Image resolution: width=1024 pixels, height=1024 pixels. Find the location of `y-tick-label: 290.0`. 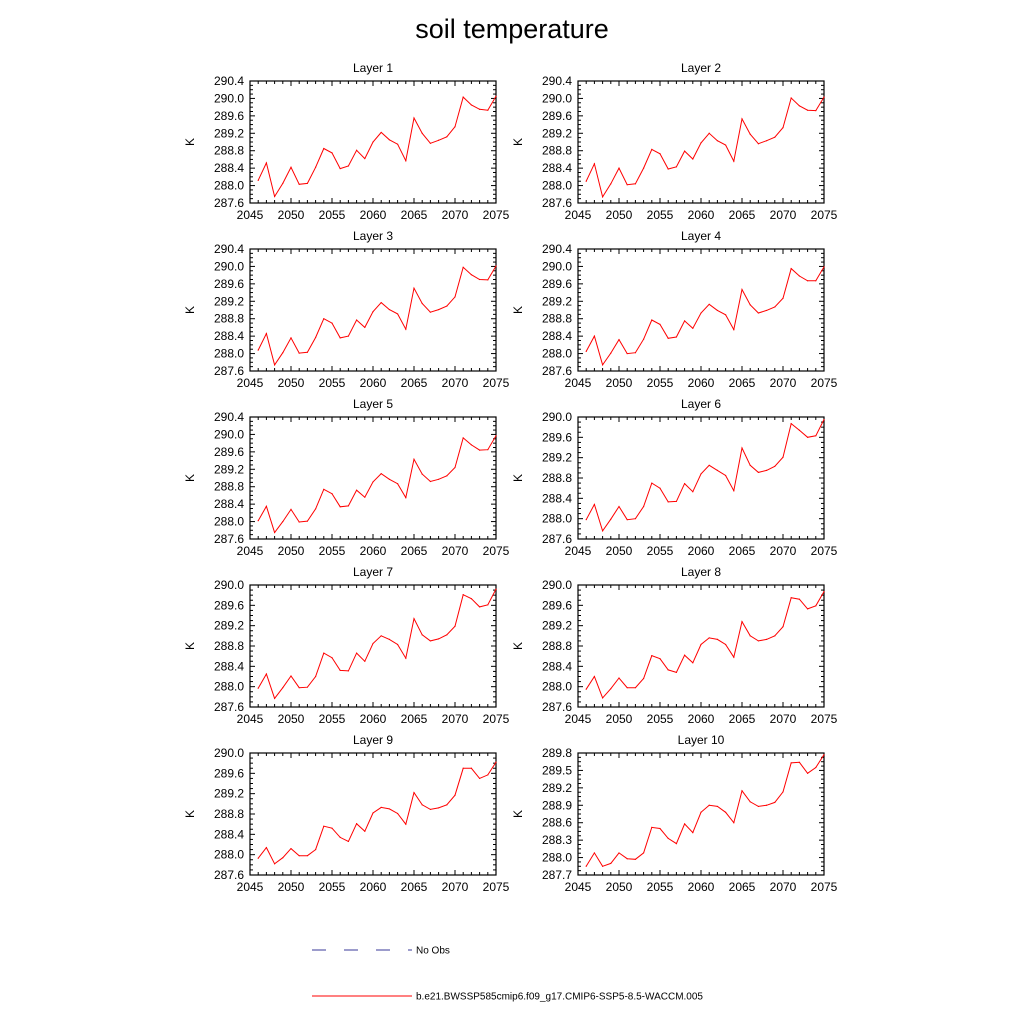

y-tick-label: 290.0 is located at coordinates (557, 266).